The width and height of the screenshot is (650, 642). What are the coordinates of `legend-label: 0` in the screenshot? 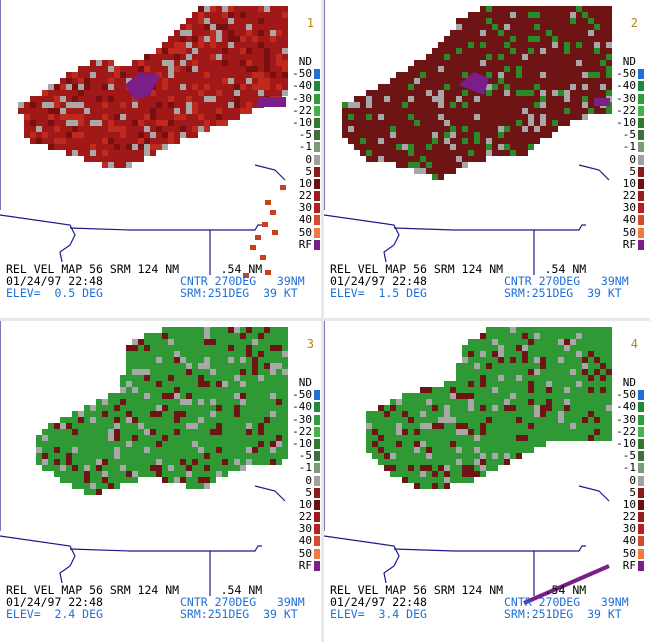 It's located at (308, 159).